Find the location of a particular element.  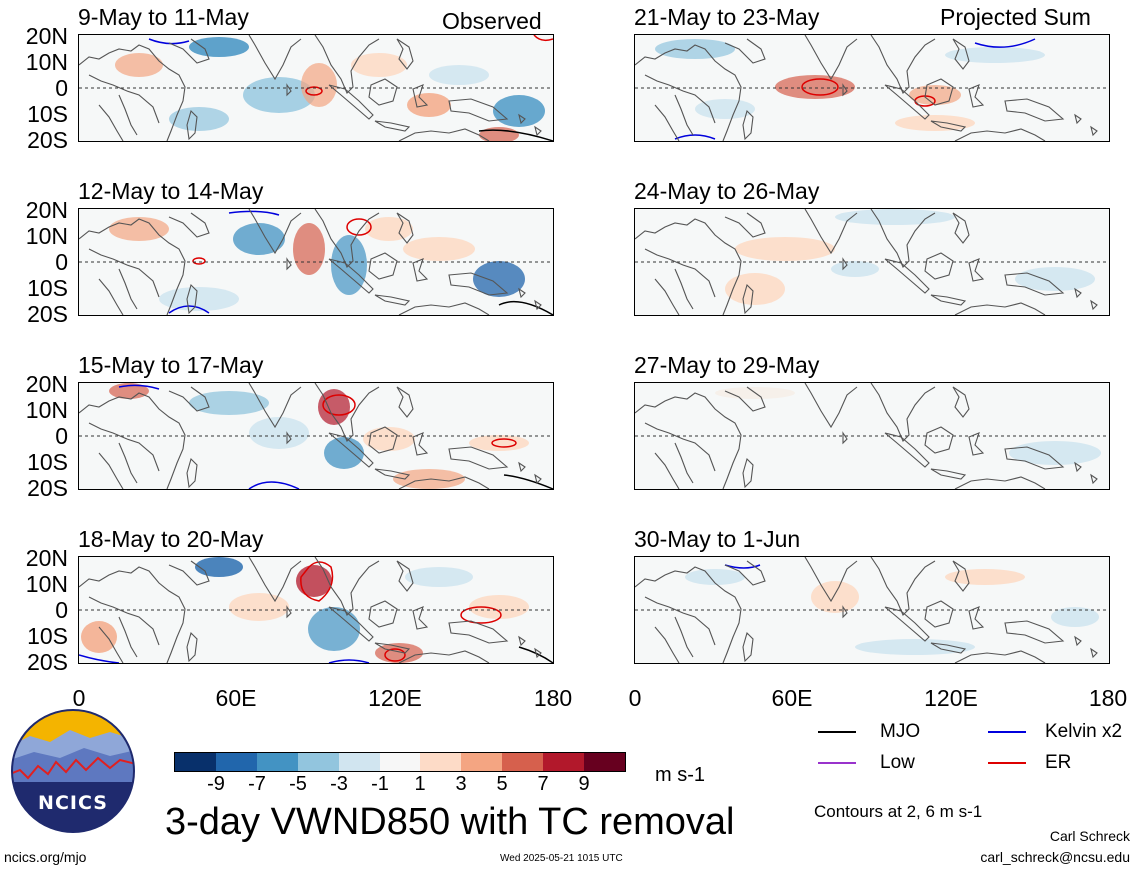

panel-title-right-2: 24-May to 26-May is located at coordinates (727, 191).